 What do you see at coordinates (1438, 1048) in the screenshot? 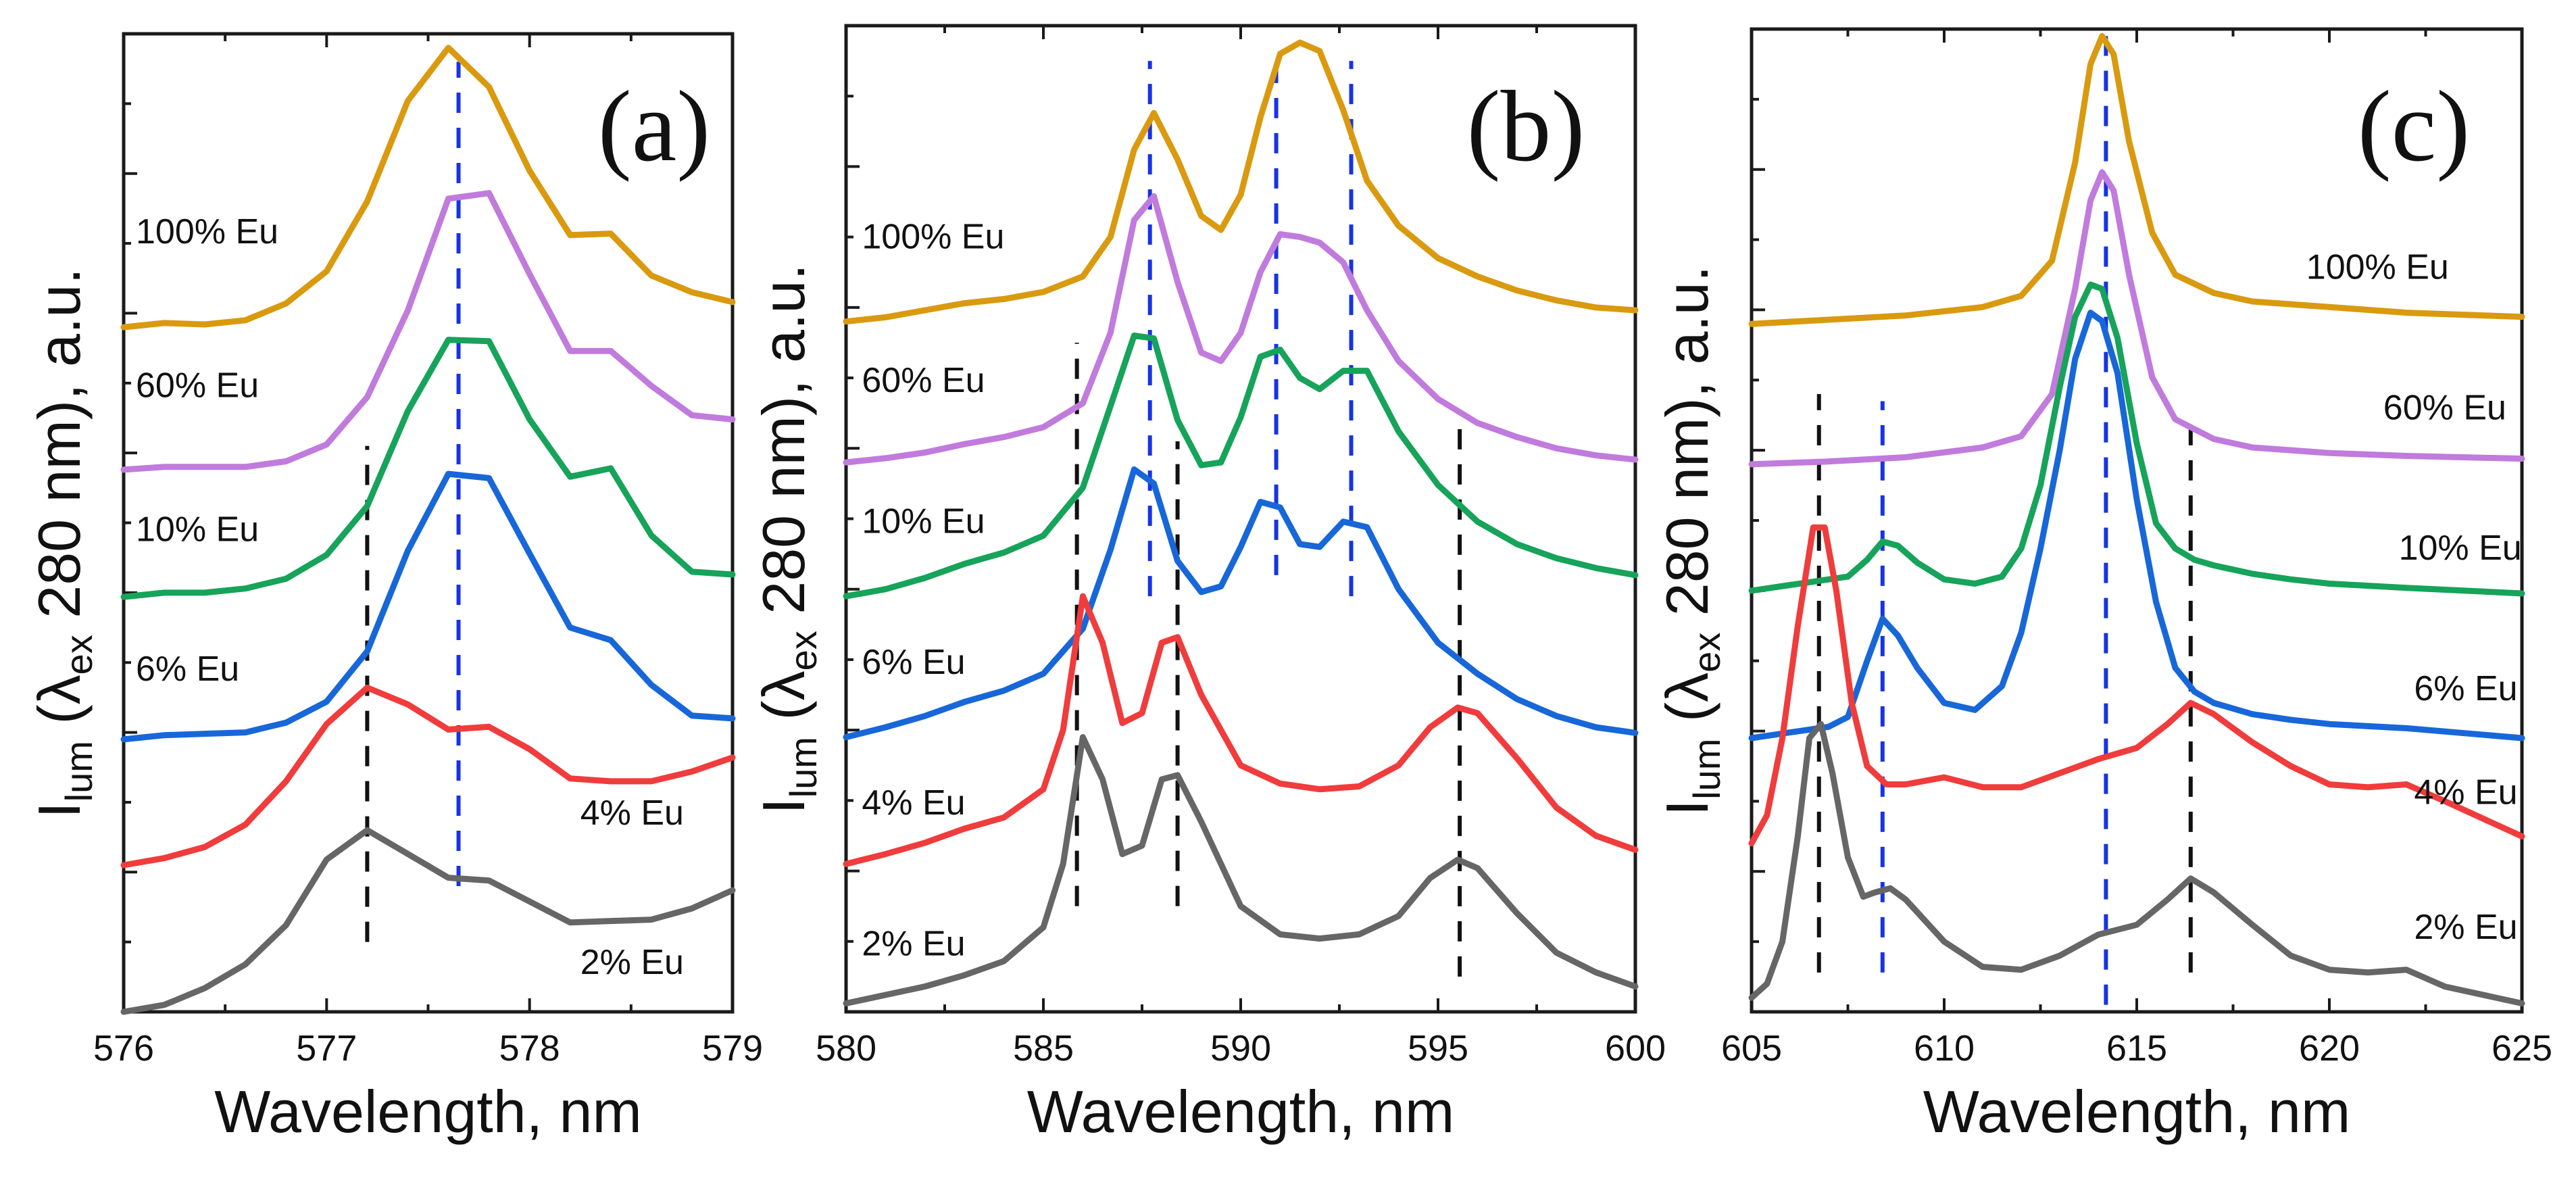
I see `x-tick-label: 595` at bounding box center [1438, 1048].